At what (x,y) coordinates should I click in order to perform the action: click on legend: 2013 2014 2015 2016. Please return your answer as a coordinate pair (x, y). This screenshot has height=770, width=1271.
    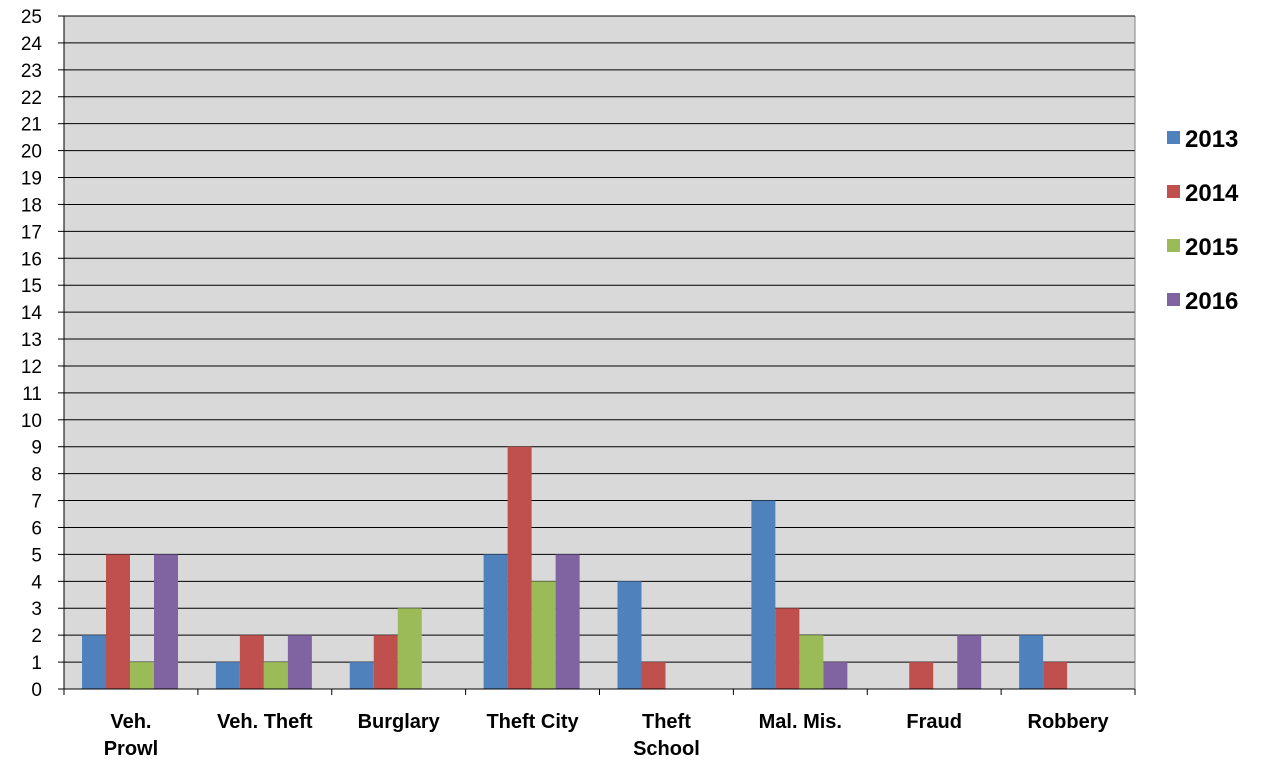
    Looking at the image, I should click on (1203, 220).